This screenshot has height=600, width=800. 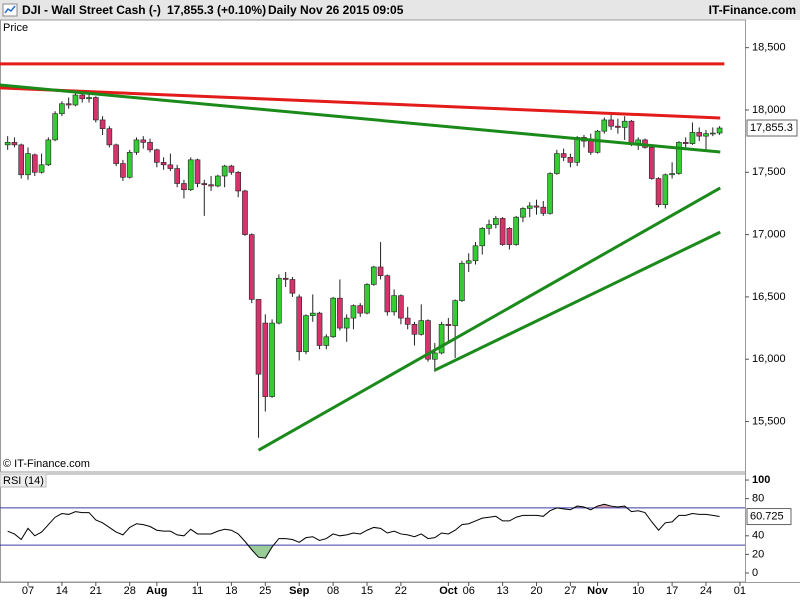 I want to click on rsi-line, so click(x=363, y=531).